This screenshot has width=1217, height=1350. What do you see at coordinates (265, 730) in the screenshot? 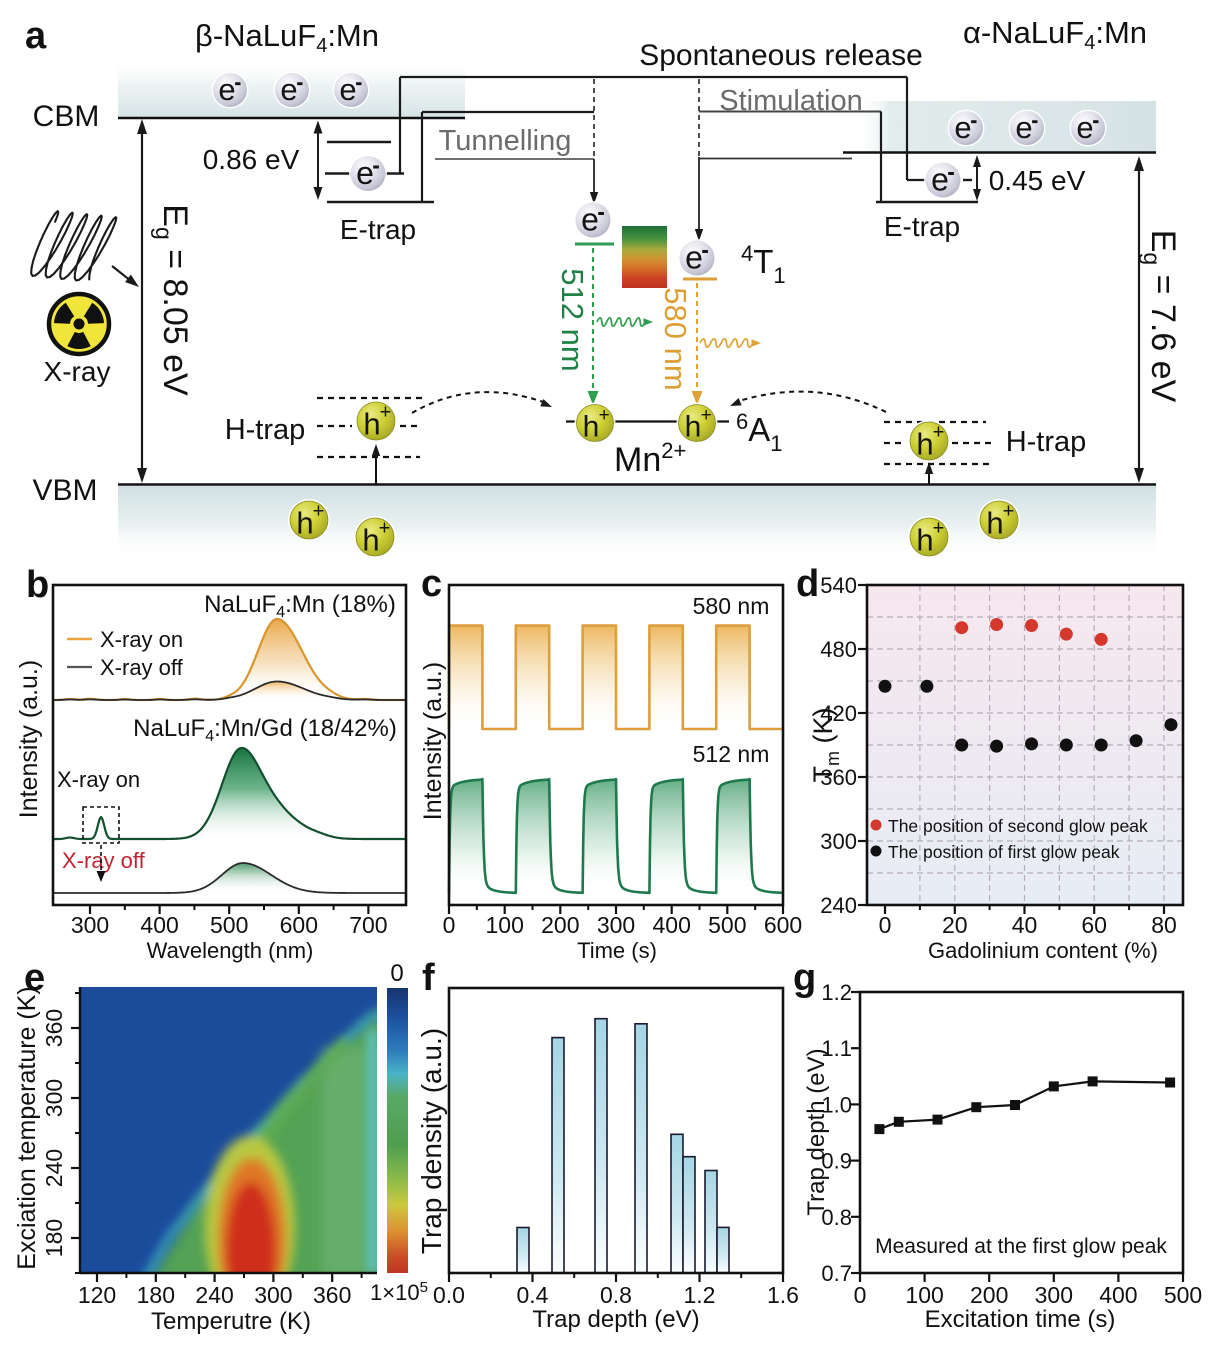
I see `svg-text: NaLuF4:Mn/Gd (18/42%)` at bounding box center [265, 730].